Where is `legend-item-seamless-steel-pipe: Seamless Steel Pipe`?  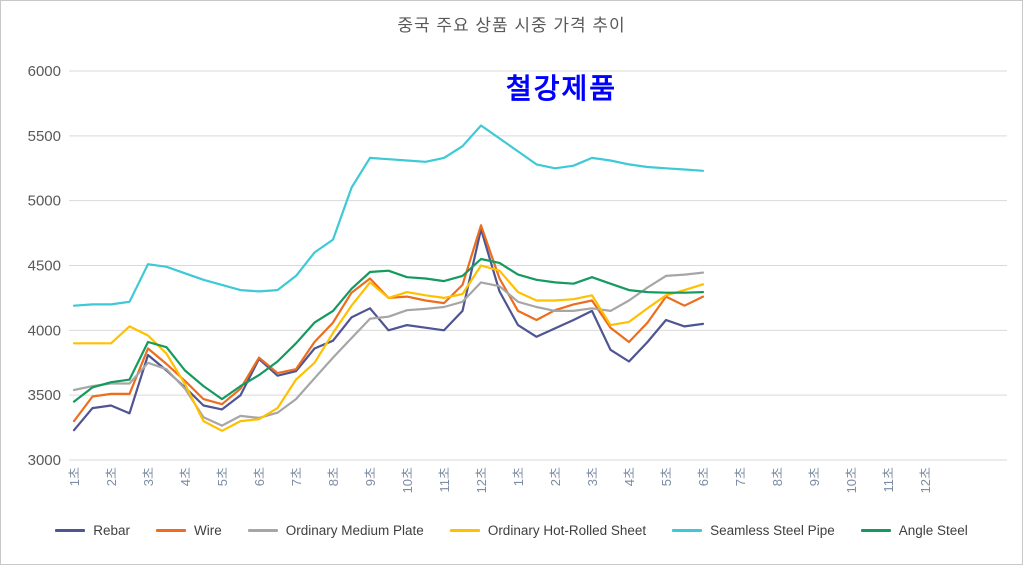 legend-item-seamless-steel-pipe: Seamless Steel Pipe is located at coordinates (753, 530).